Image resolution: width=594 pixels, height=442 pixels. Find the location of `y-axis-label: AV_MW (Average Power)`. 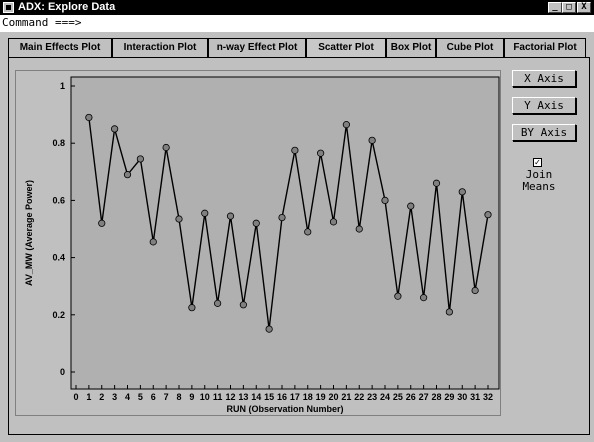

y-axis-label: AV_MW (Average Power) is located at coordinates (29, 233).